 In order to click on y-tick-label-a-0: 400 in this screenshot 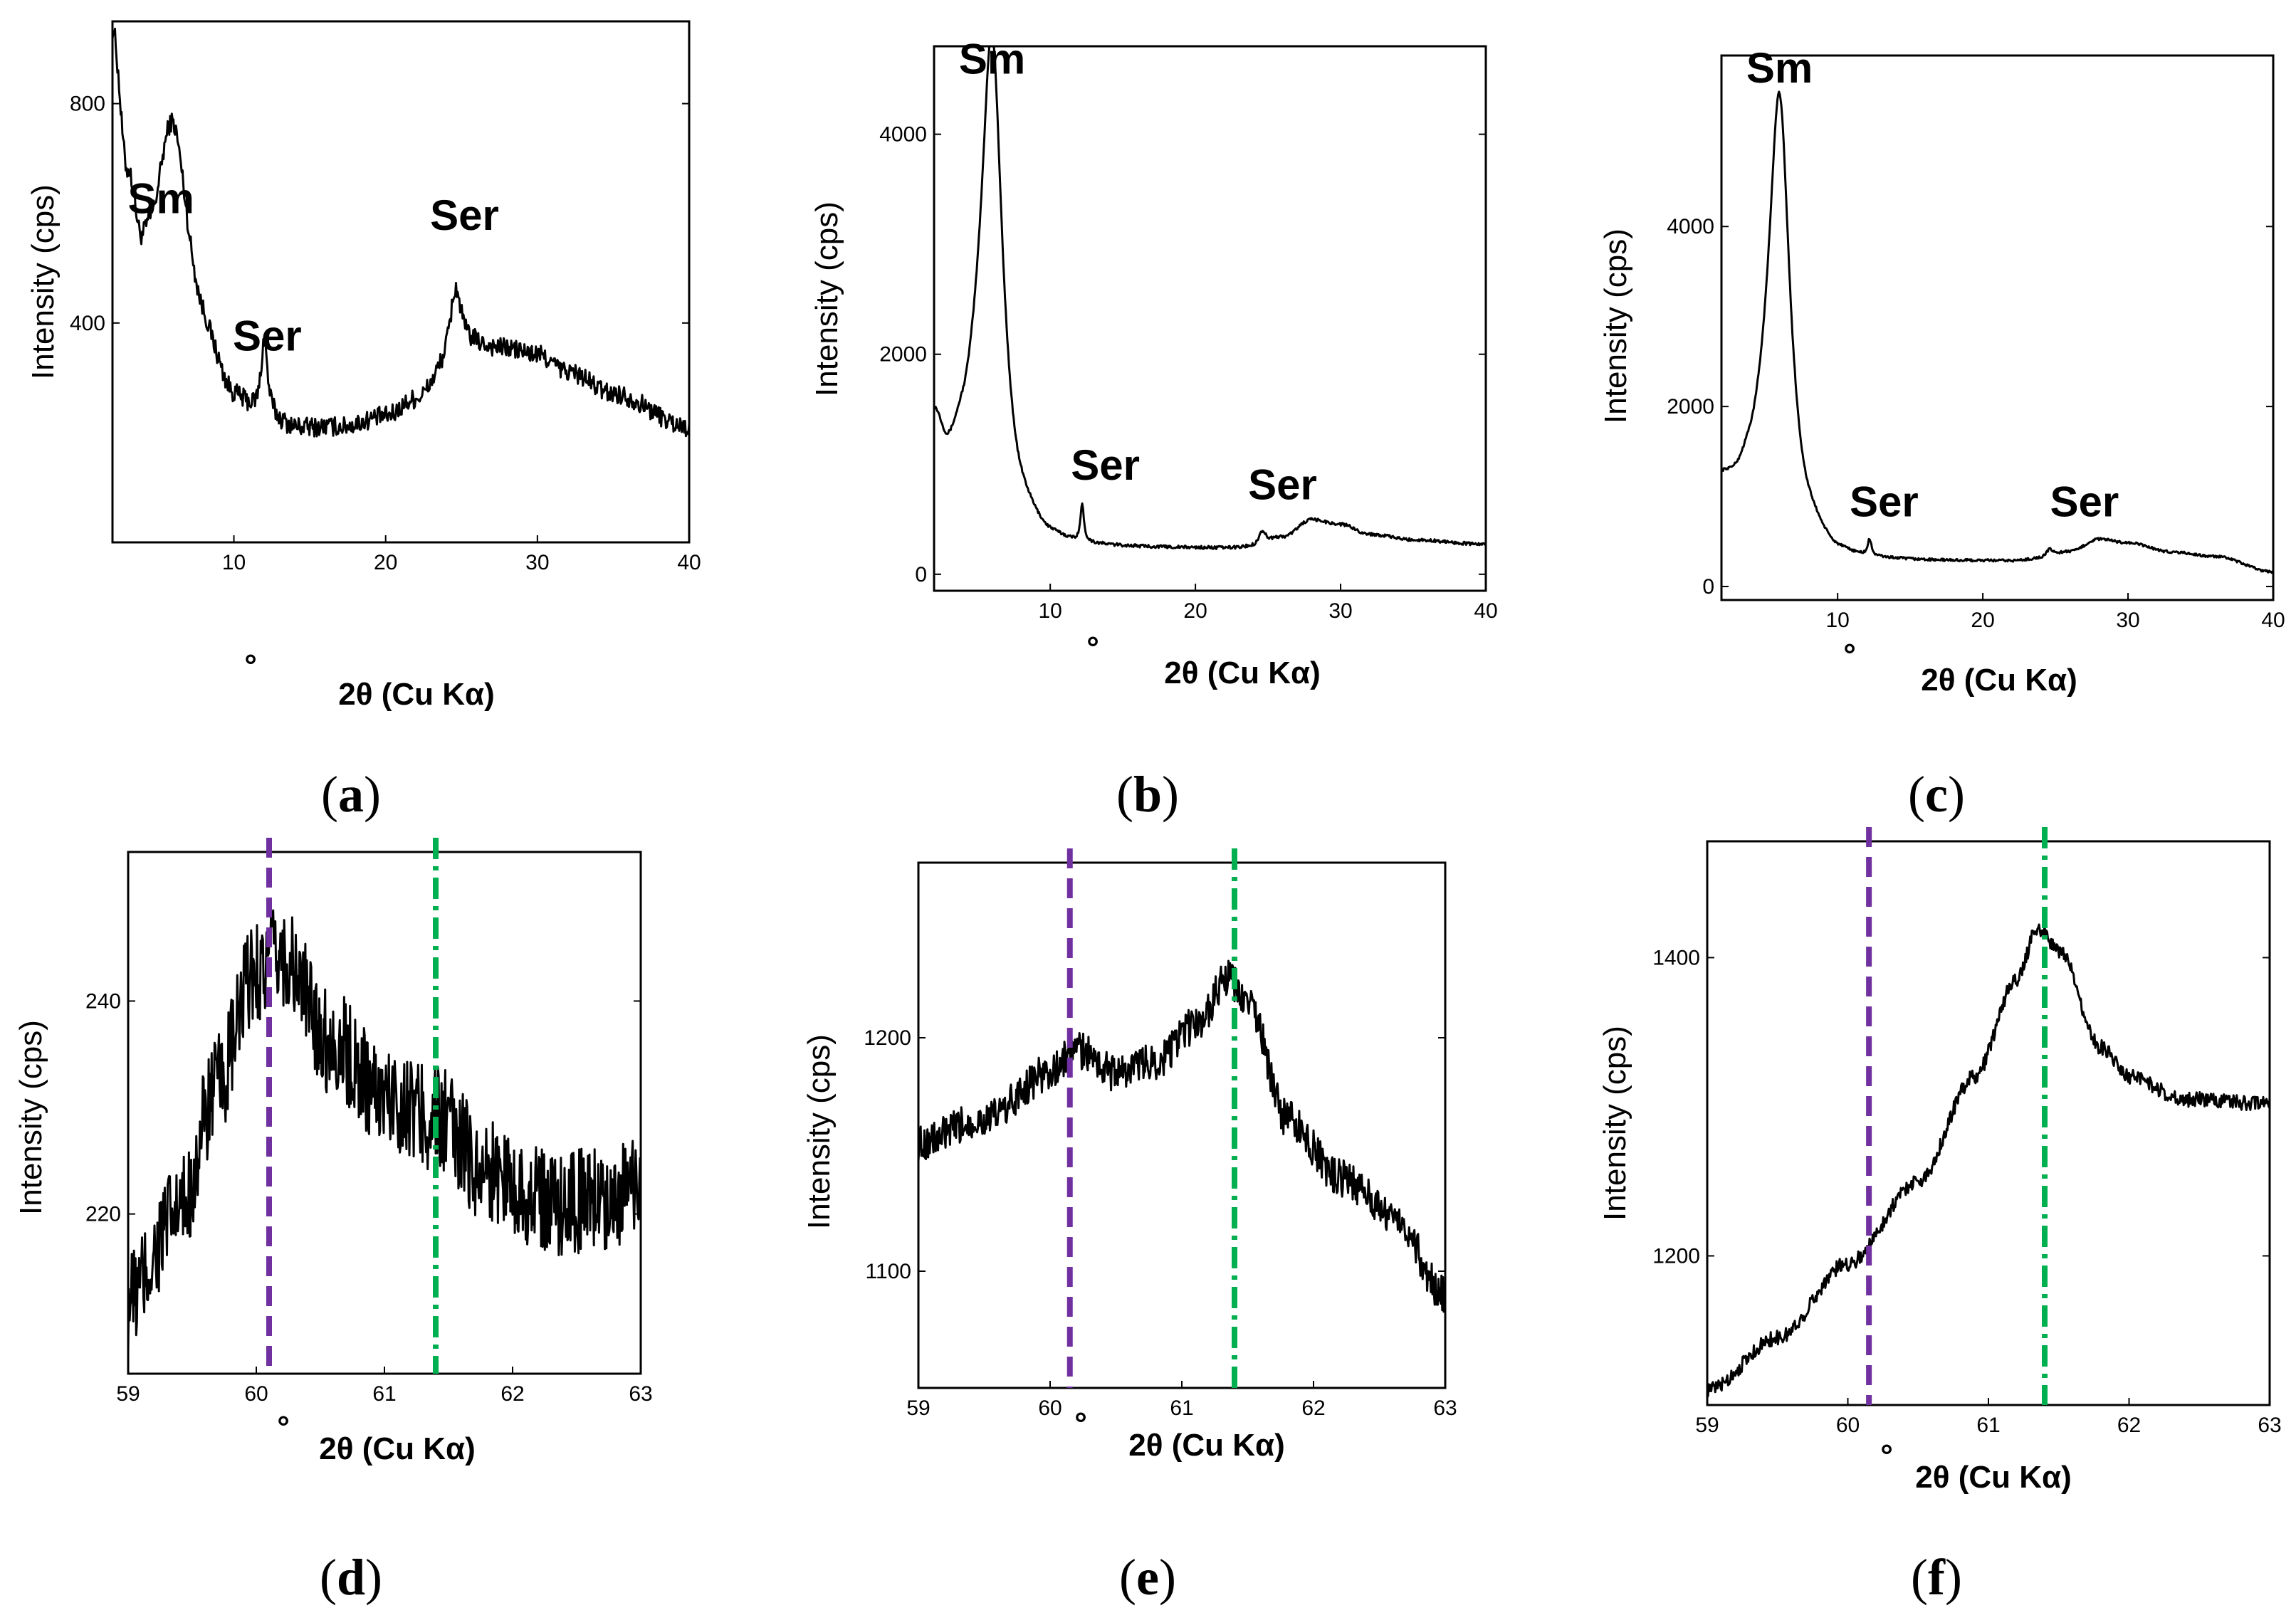, I will do `click(87, 323)`.